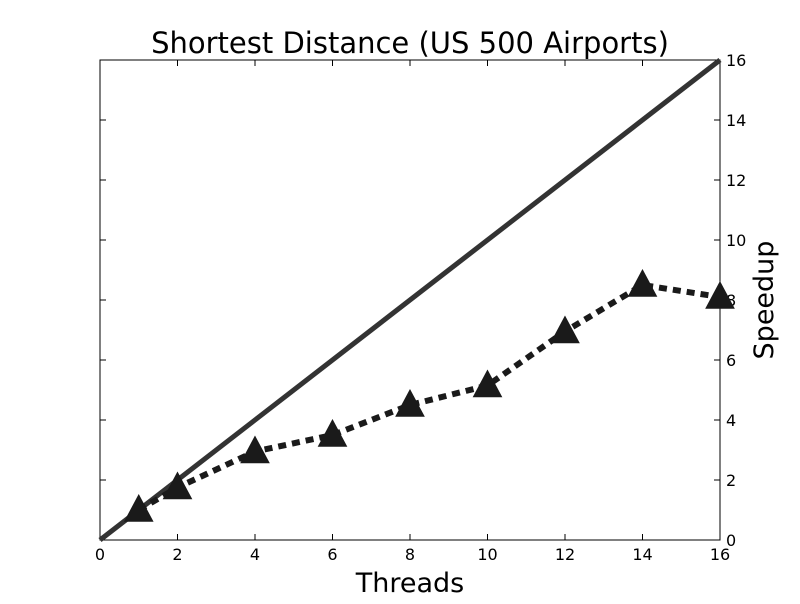 The image size is (800, 604). I want to click on chart-title: Shortest Distance (US 500 Airports), so click(410, 43).